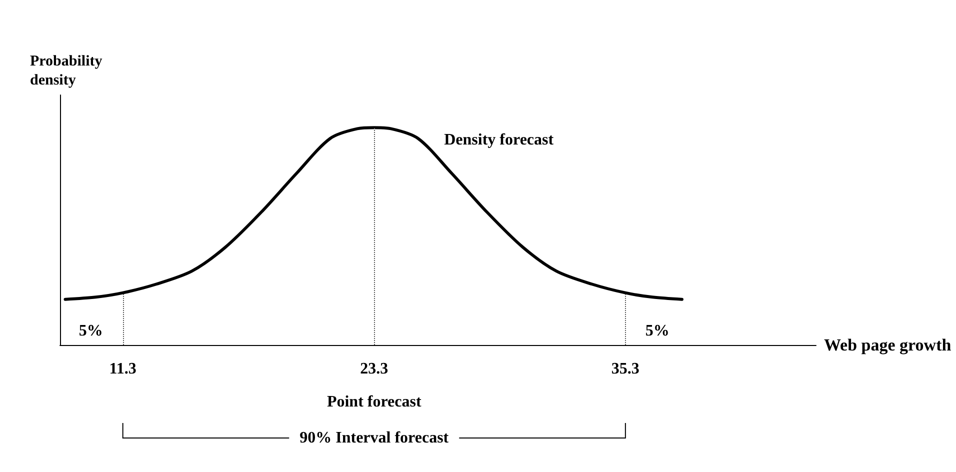 The image size is (956, 472). Describe the element at coordinates (888, 345) in the screenshot. I see `x-axis-title: Web page growth` at that location.